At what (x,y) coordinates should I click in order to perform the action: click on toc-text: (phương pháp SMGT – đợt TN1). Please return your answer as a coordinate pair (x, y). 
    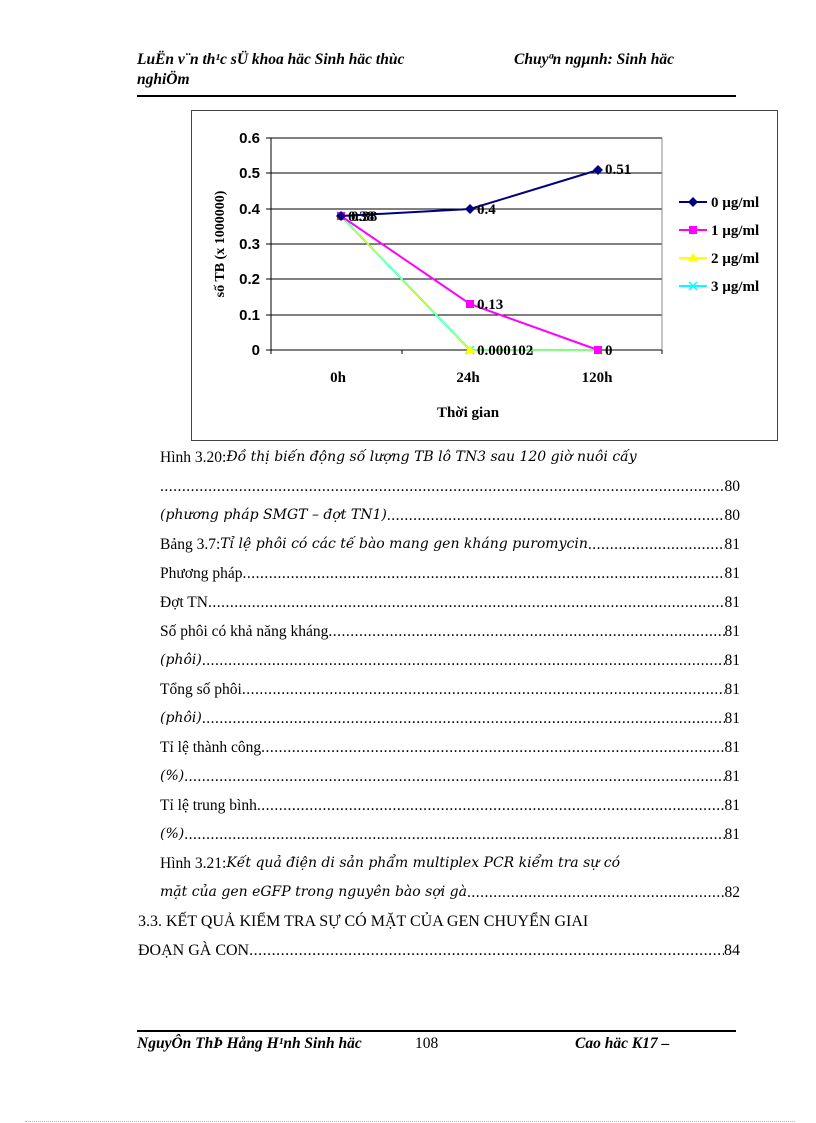
    Looking at the image, I should click on (273, 515).